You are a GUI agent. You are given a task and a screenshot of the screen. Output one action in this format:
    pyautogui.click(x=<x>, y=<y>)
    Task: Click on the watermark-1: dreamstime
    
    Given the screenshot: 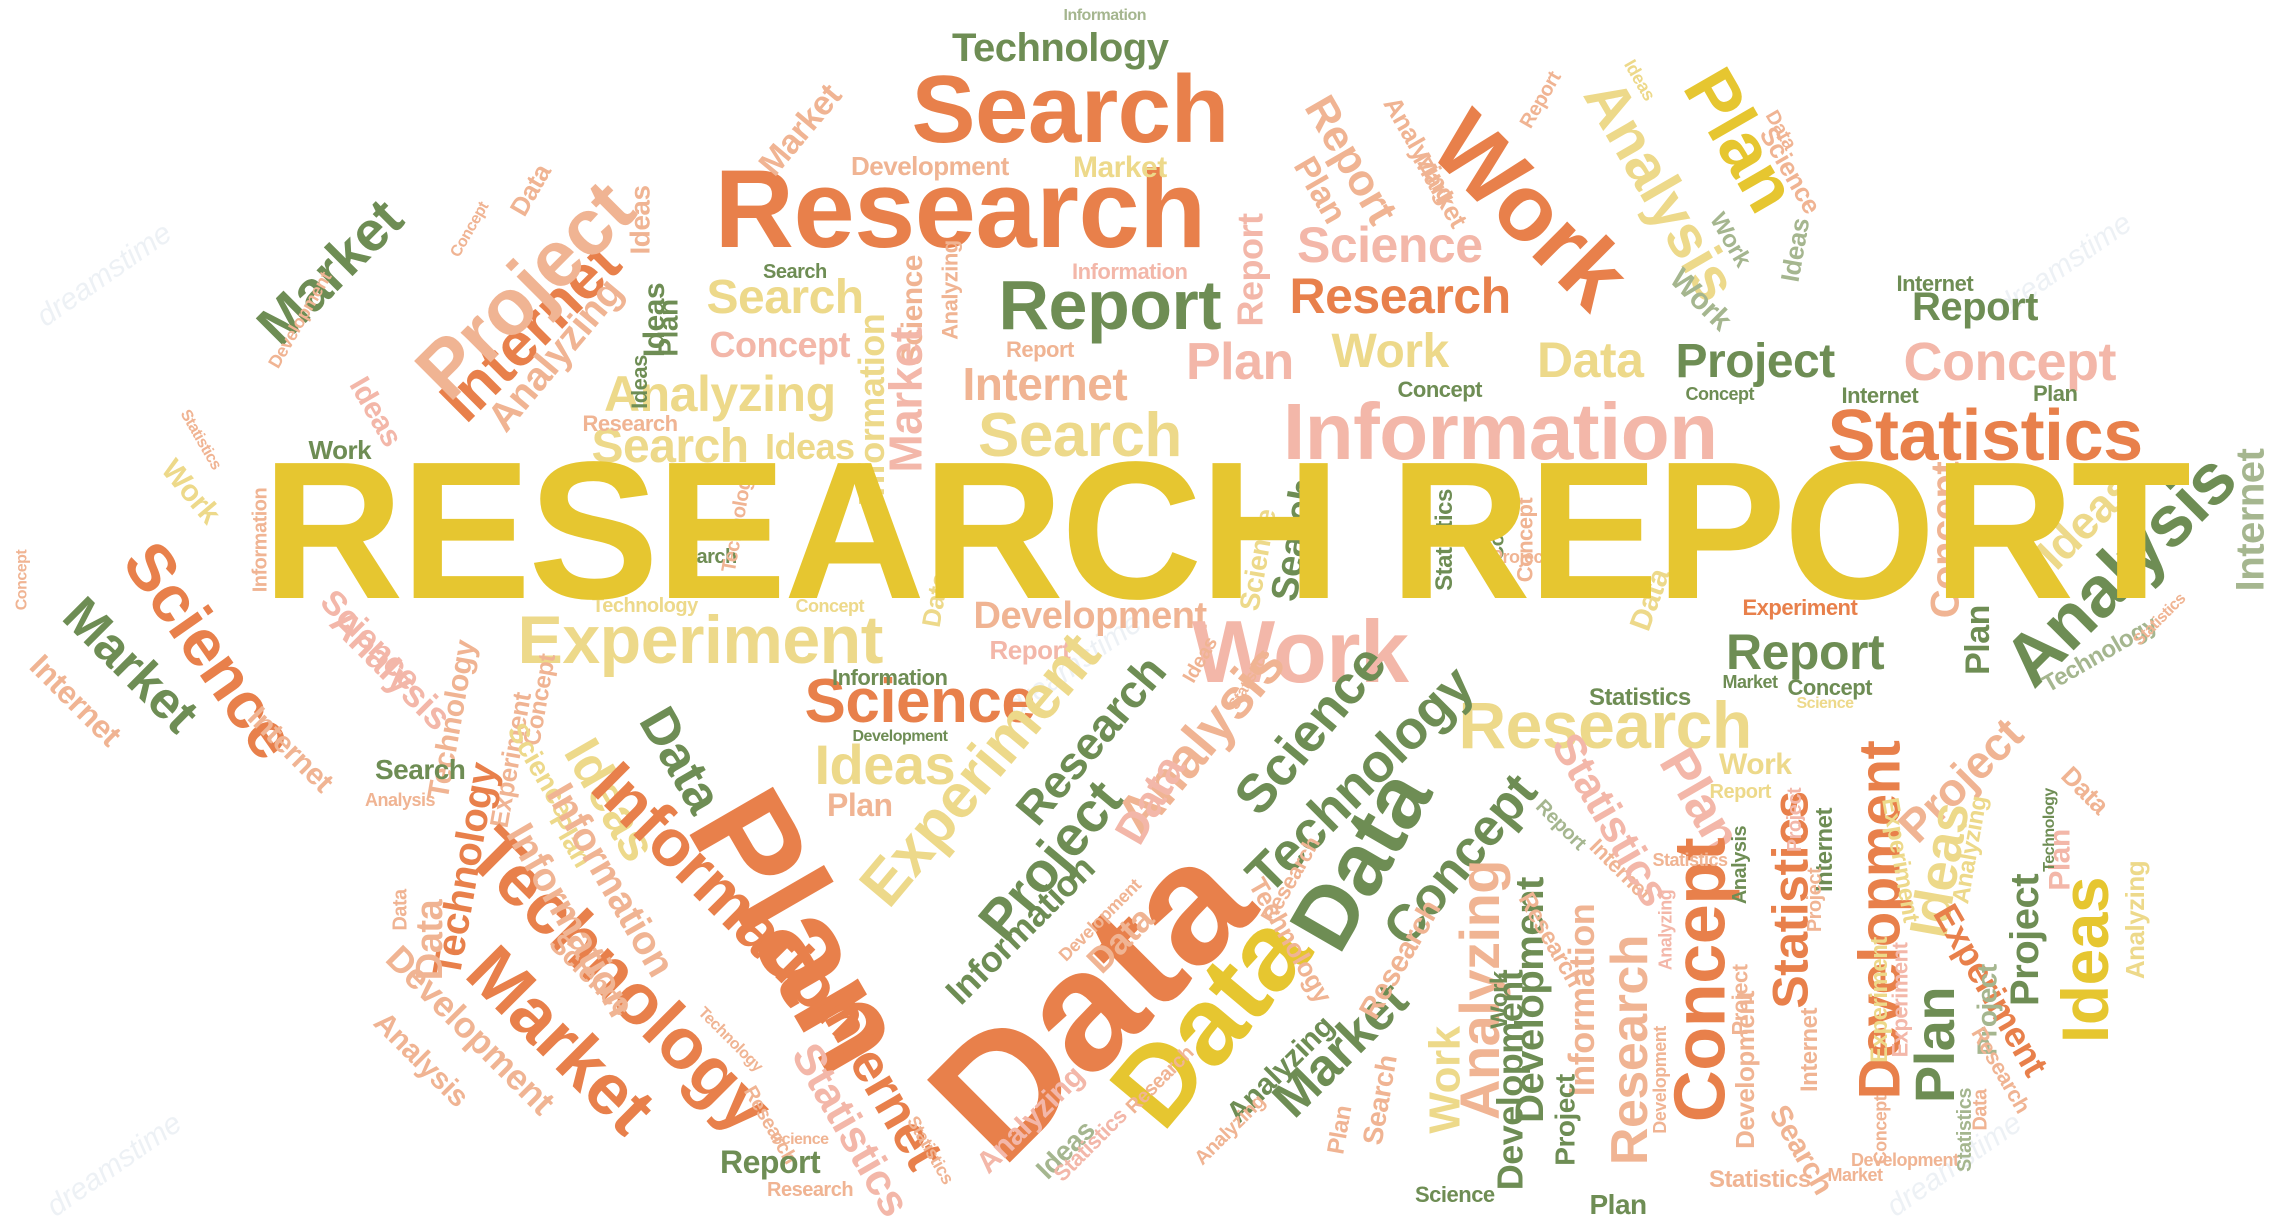 What is the action you would take?
    pyautogui.click(x=104, y=275)
    